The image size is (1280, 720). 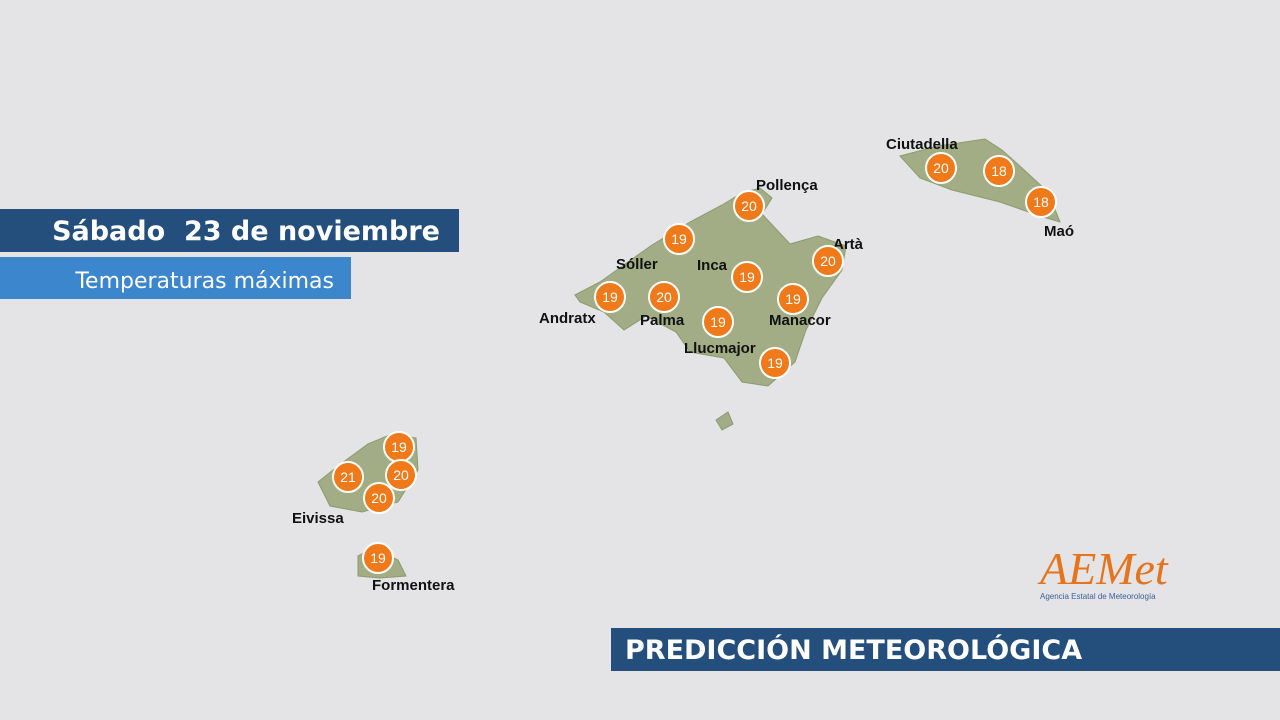 I want to click on place-label: Sóller, so click(x=637, y=264).